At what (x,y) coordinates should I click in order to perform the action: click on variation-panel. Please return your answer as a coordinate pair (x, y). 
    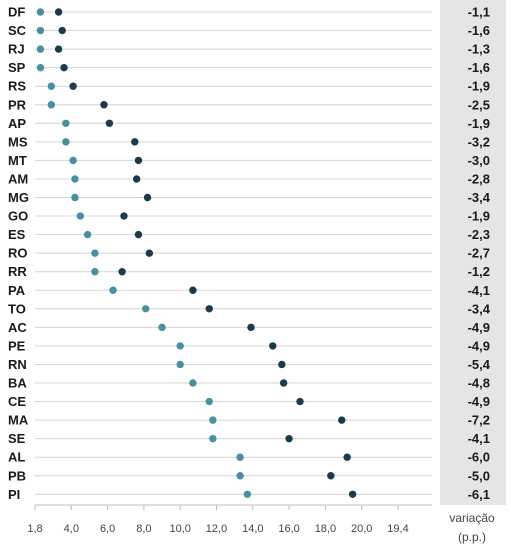
    Looking at the image, I should click on (473, 252).